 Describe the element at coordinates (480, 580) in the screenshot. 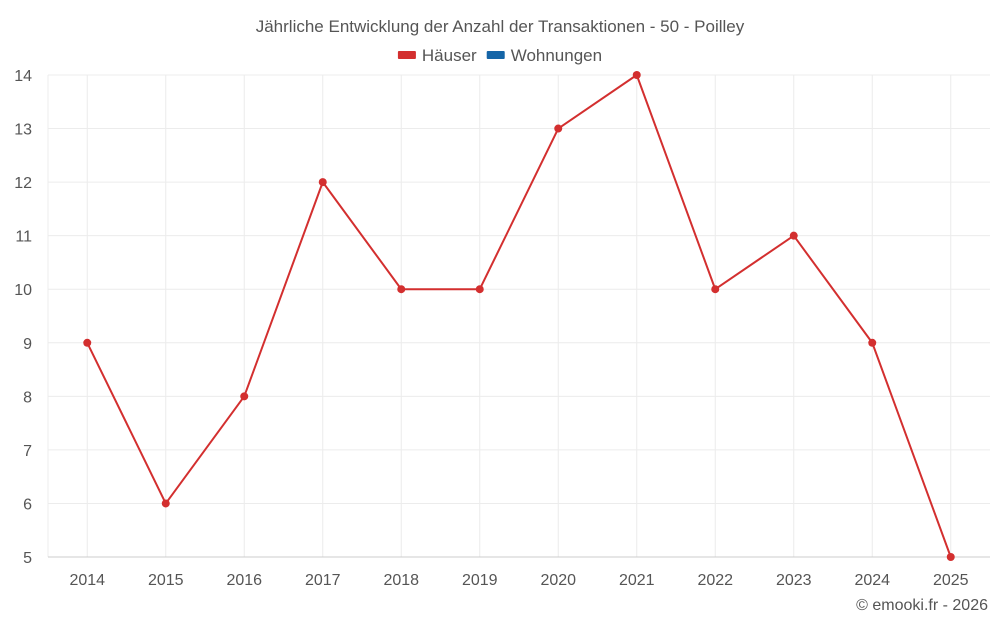

I see `x-tick-label: 2019` at that location.